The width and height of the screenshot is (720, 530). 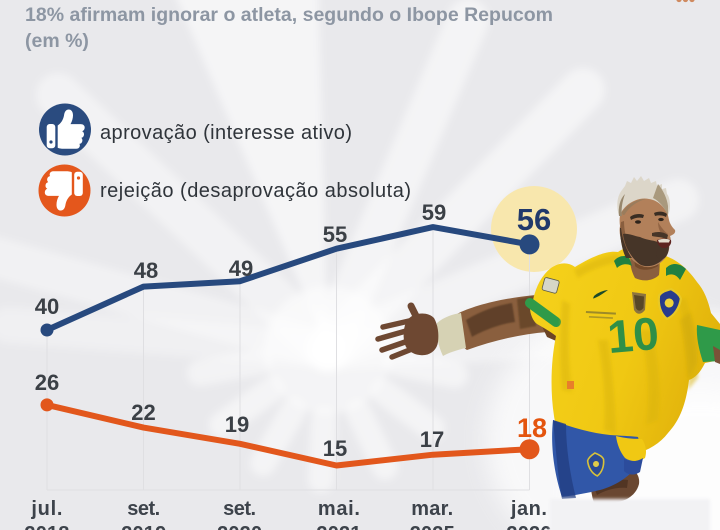 What do you see at coordinates (239, 526) in the screenshot?
I see `svg-text: 2020` at bounding box center [239, 526].